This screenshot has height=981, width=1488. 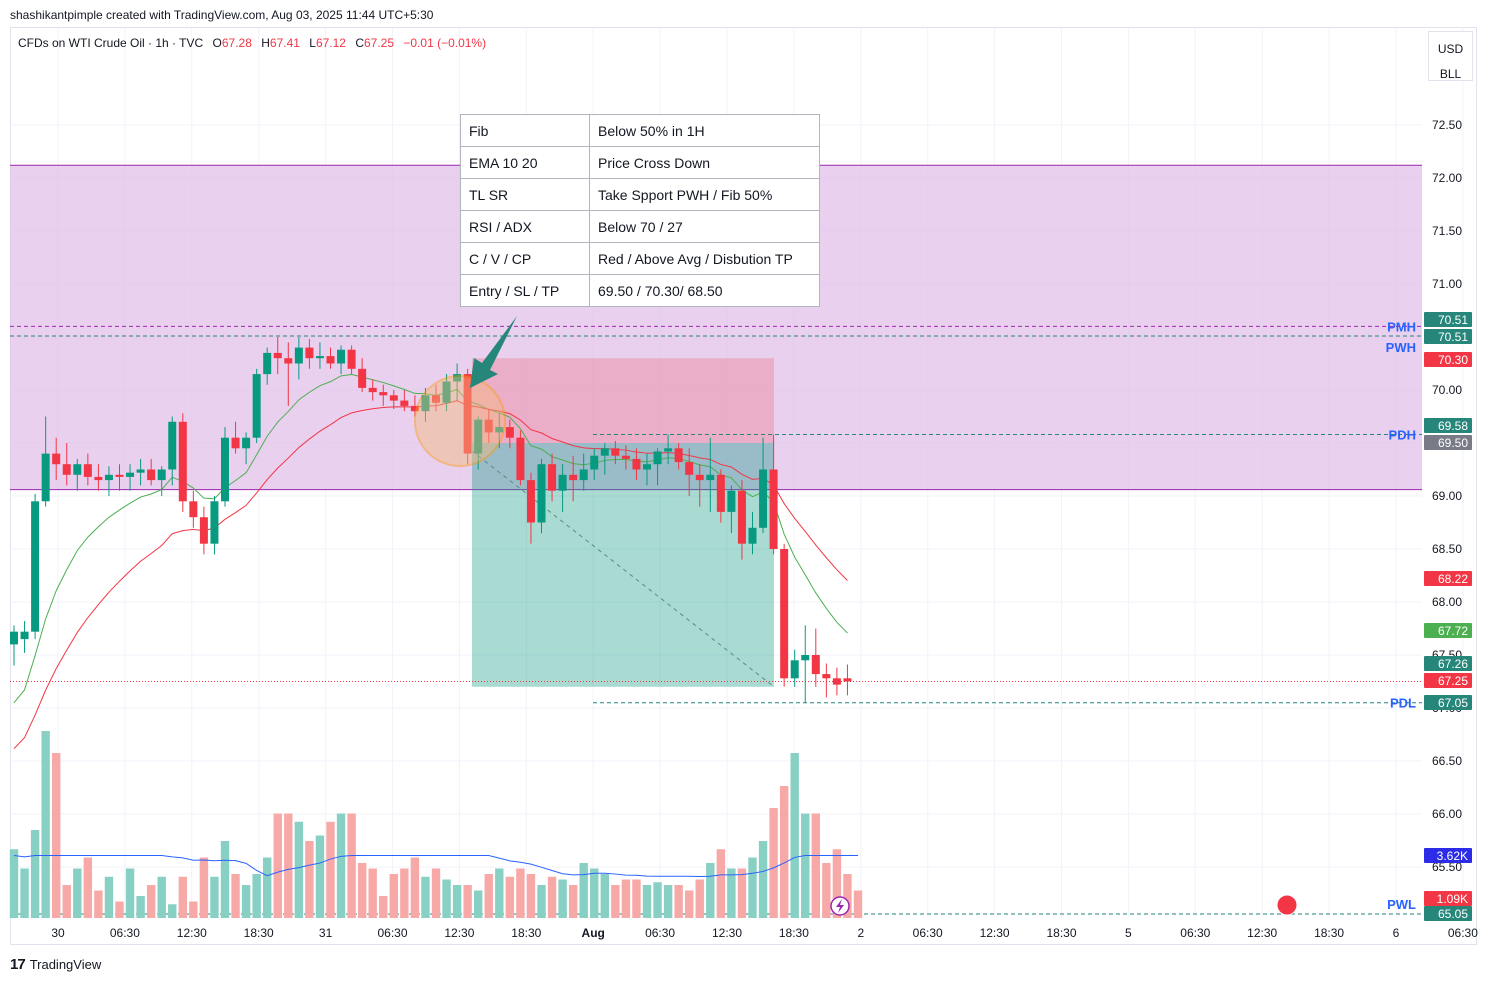 I want to click on entry-highlight-circle, so click(x=460, y=421).